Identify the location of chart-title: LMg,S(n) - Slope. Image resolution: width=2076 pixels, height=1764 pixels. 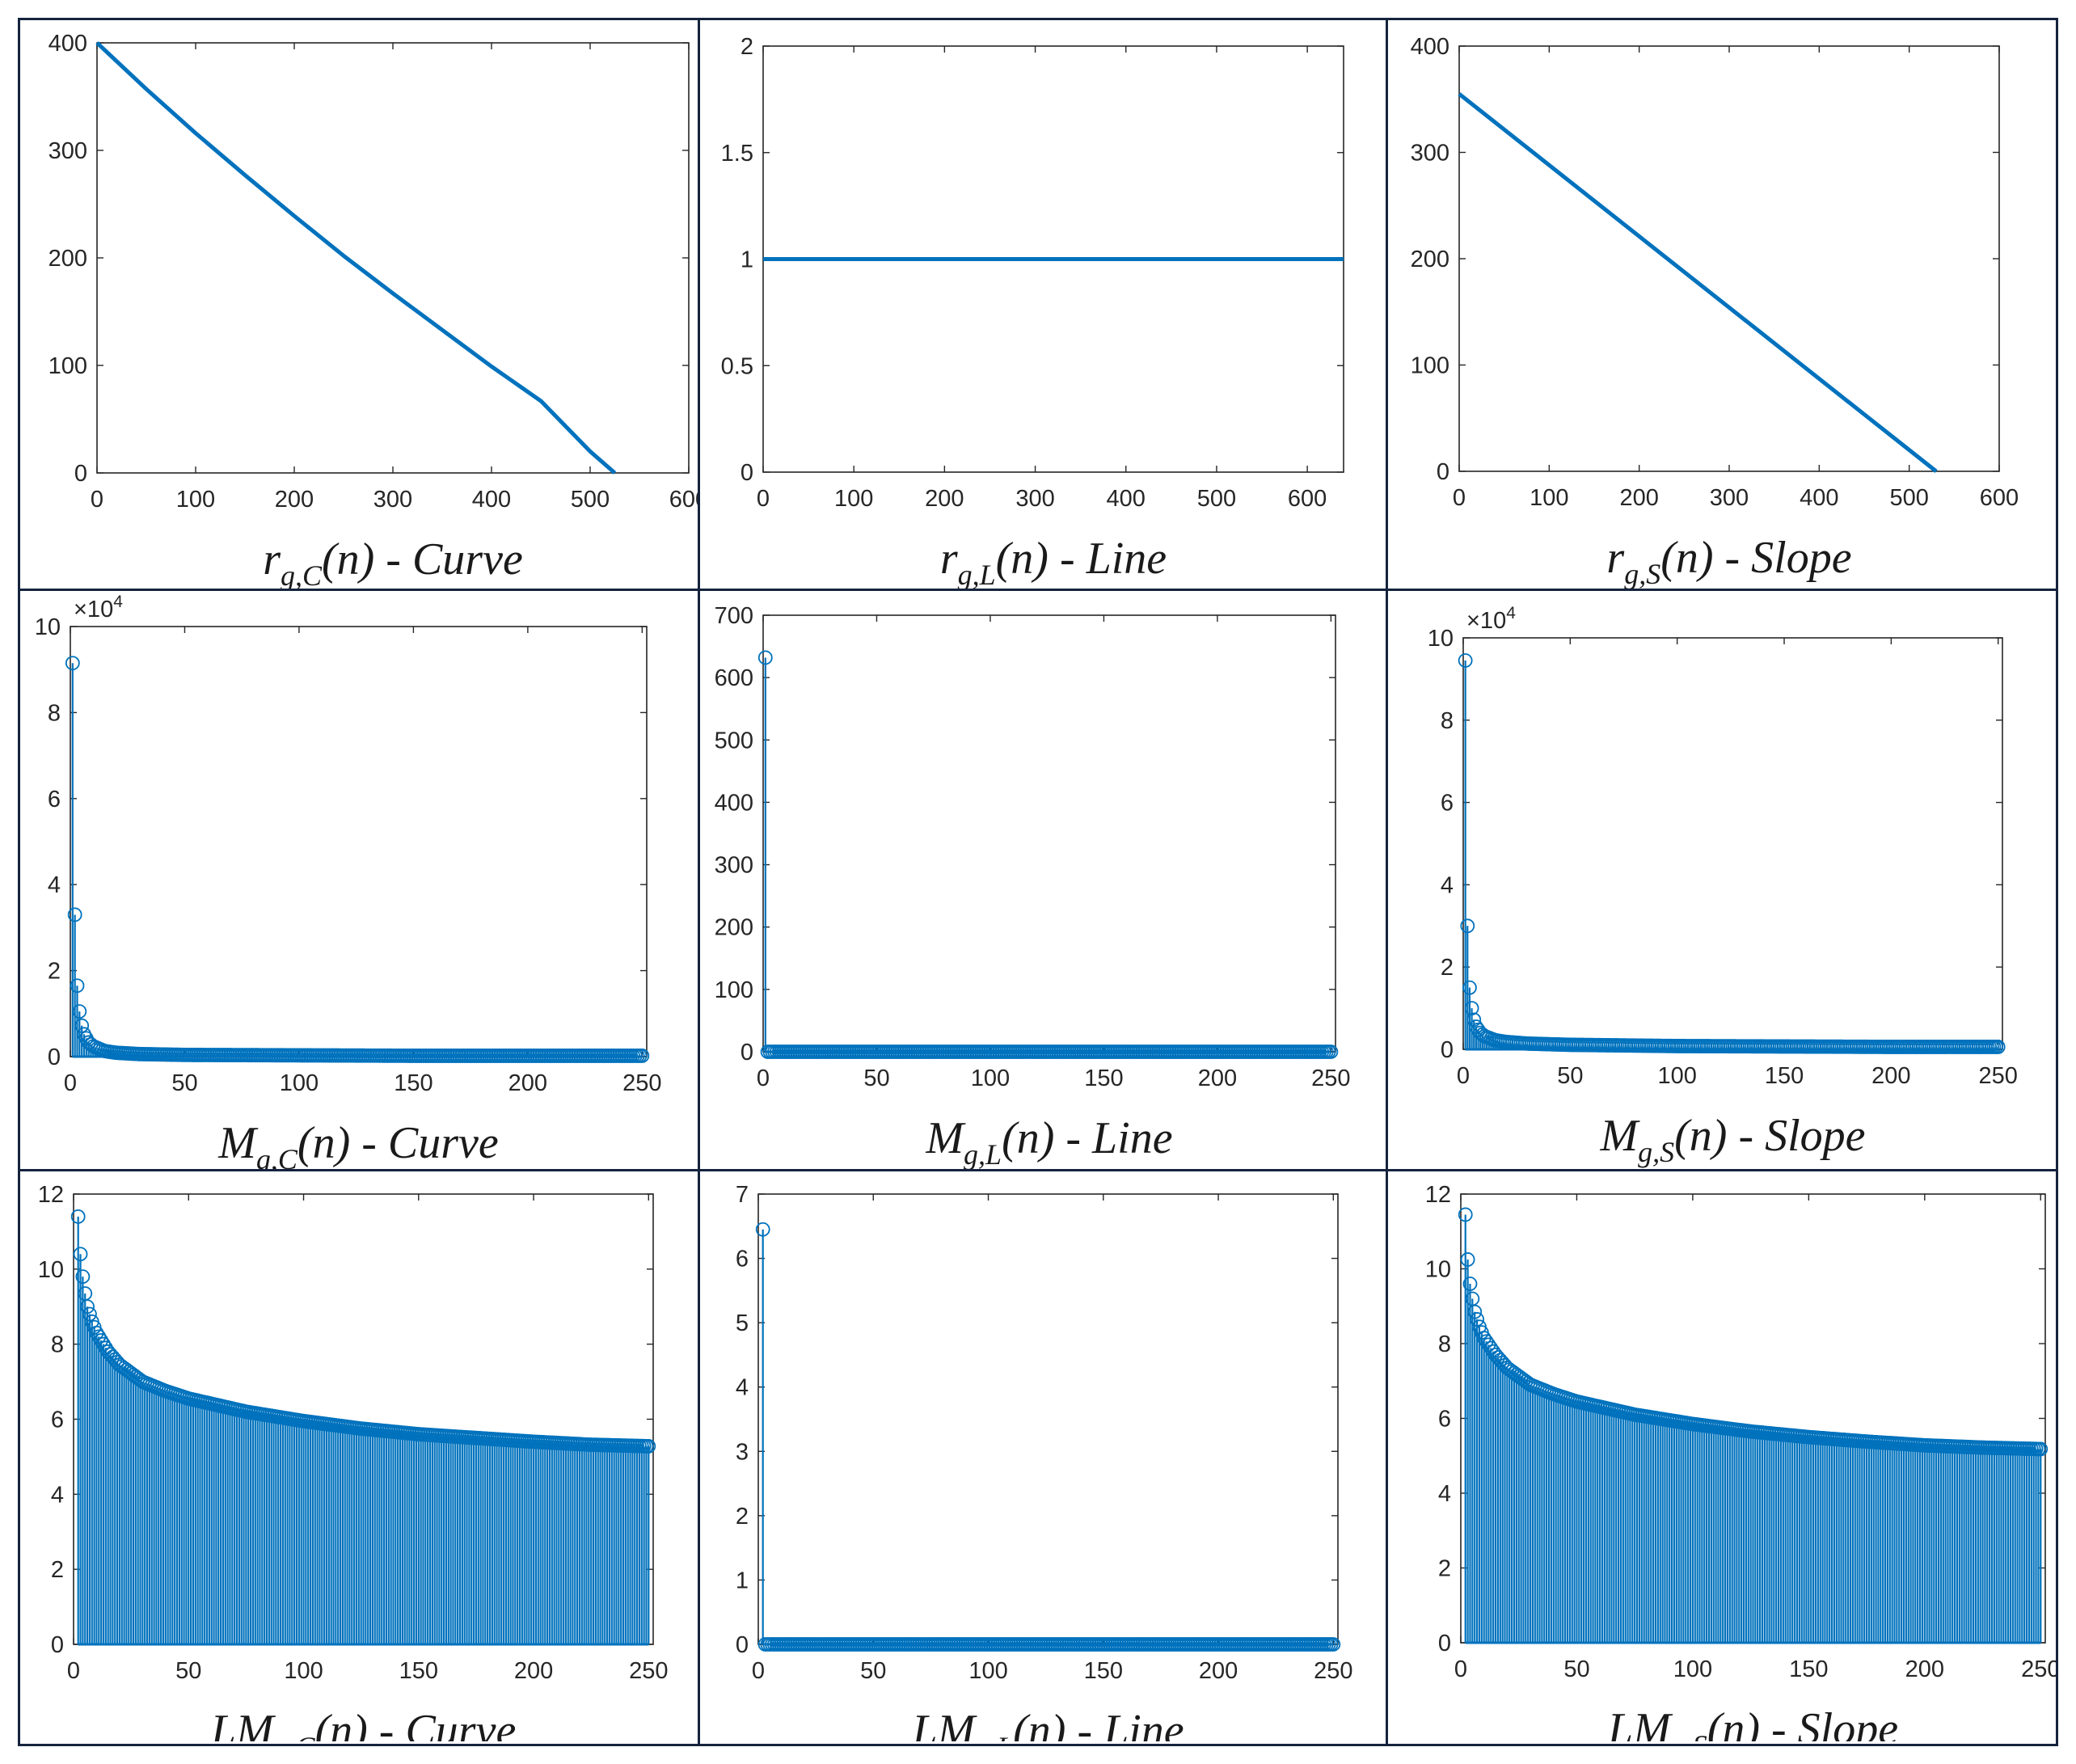
(1752, 1723).